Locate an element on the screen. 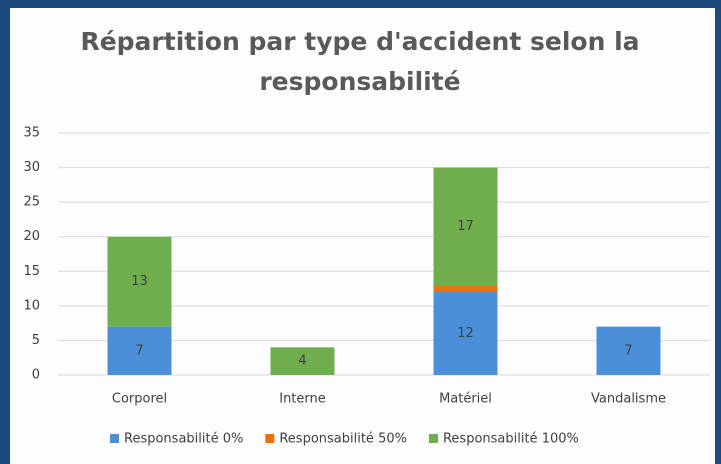  legend-label: Responsabilité 0% is located at coordinates (183, 439).